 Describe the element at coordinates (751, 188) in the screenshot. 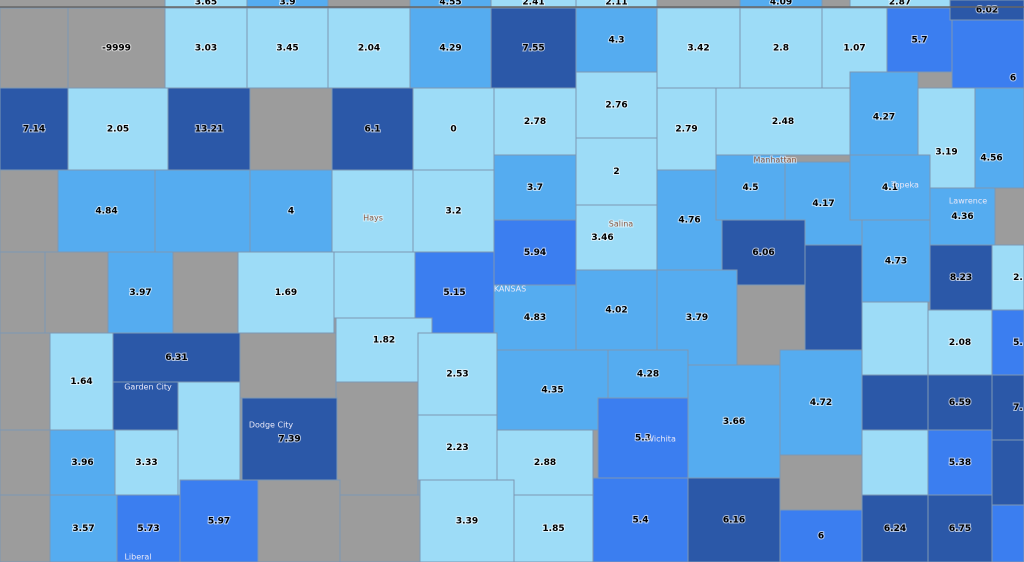

I see `county-value: 4.5` at that location.